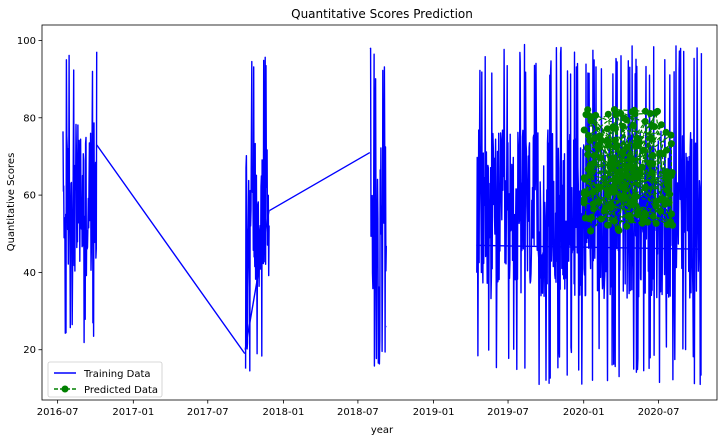  I want to click on y-tick-label: 80, so click(29, 118).